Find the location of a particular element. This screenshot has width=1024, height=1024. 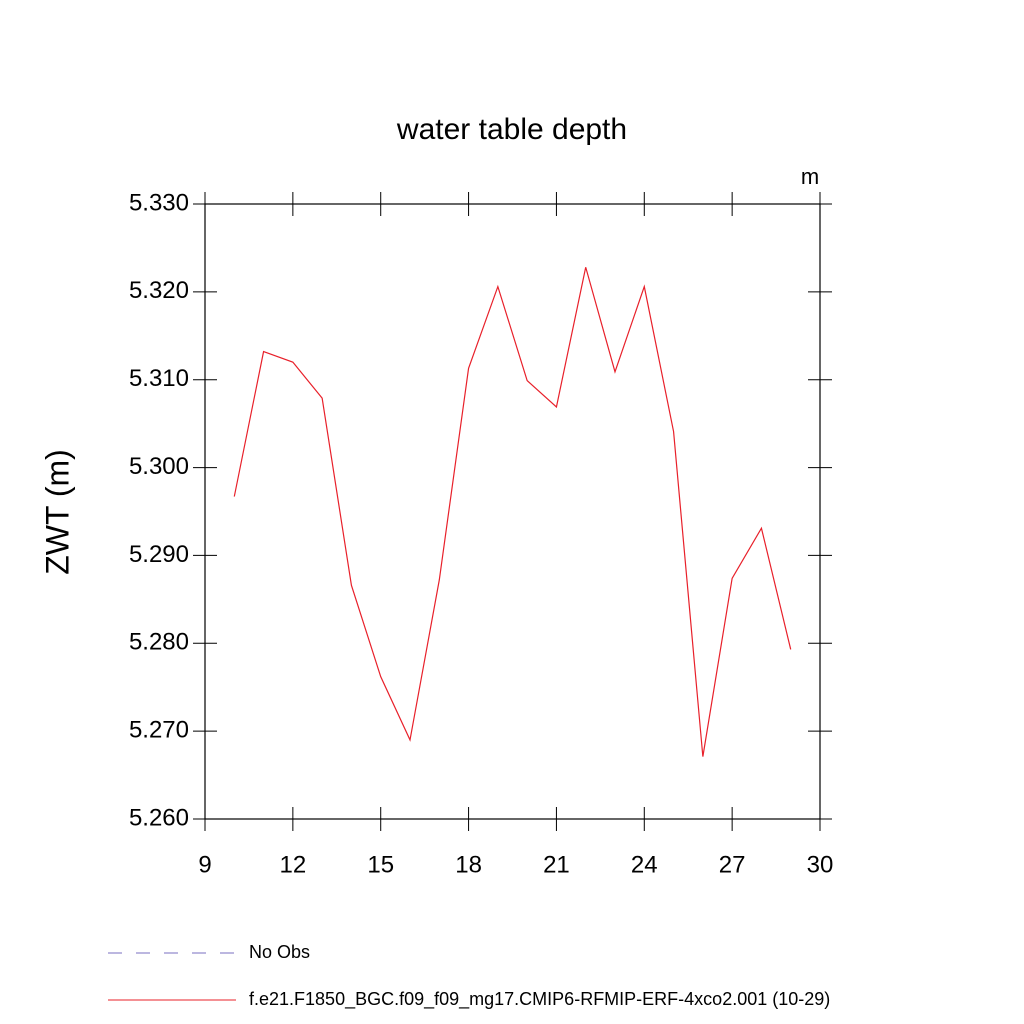

chart-title: water table depth is located at coordinates (511, 129).